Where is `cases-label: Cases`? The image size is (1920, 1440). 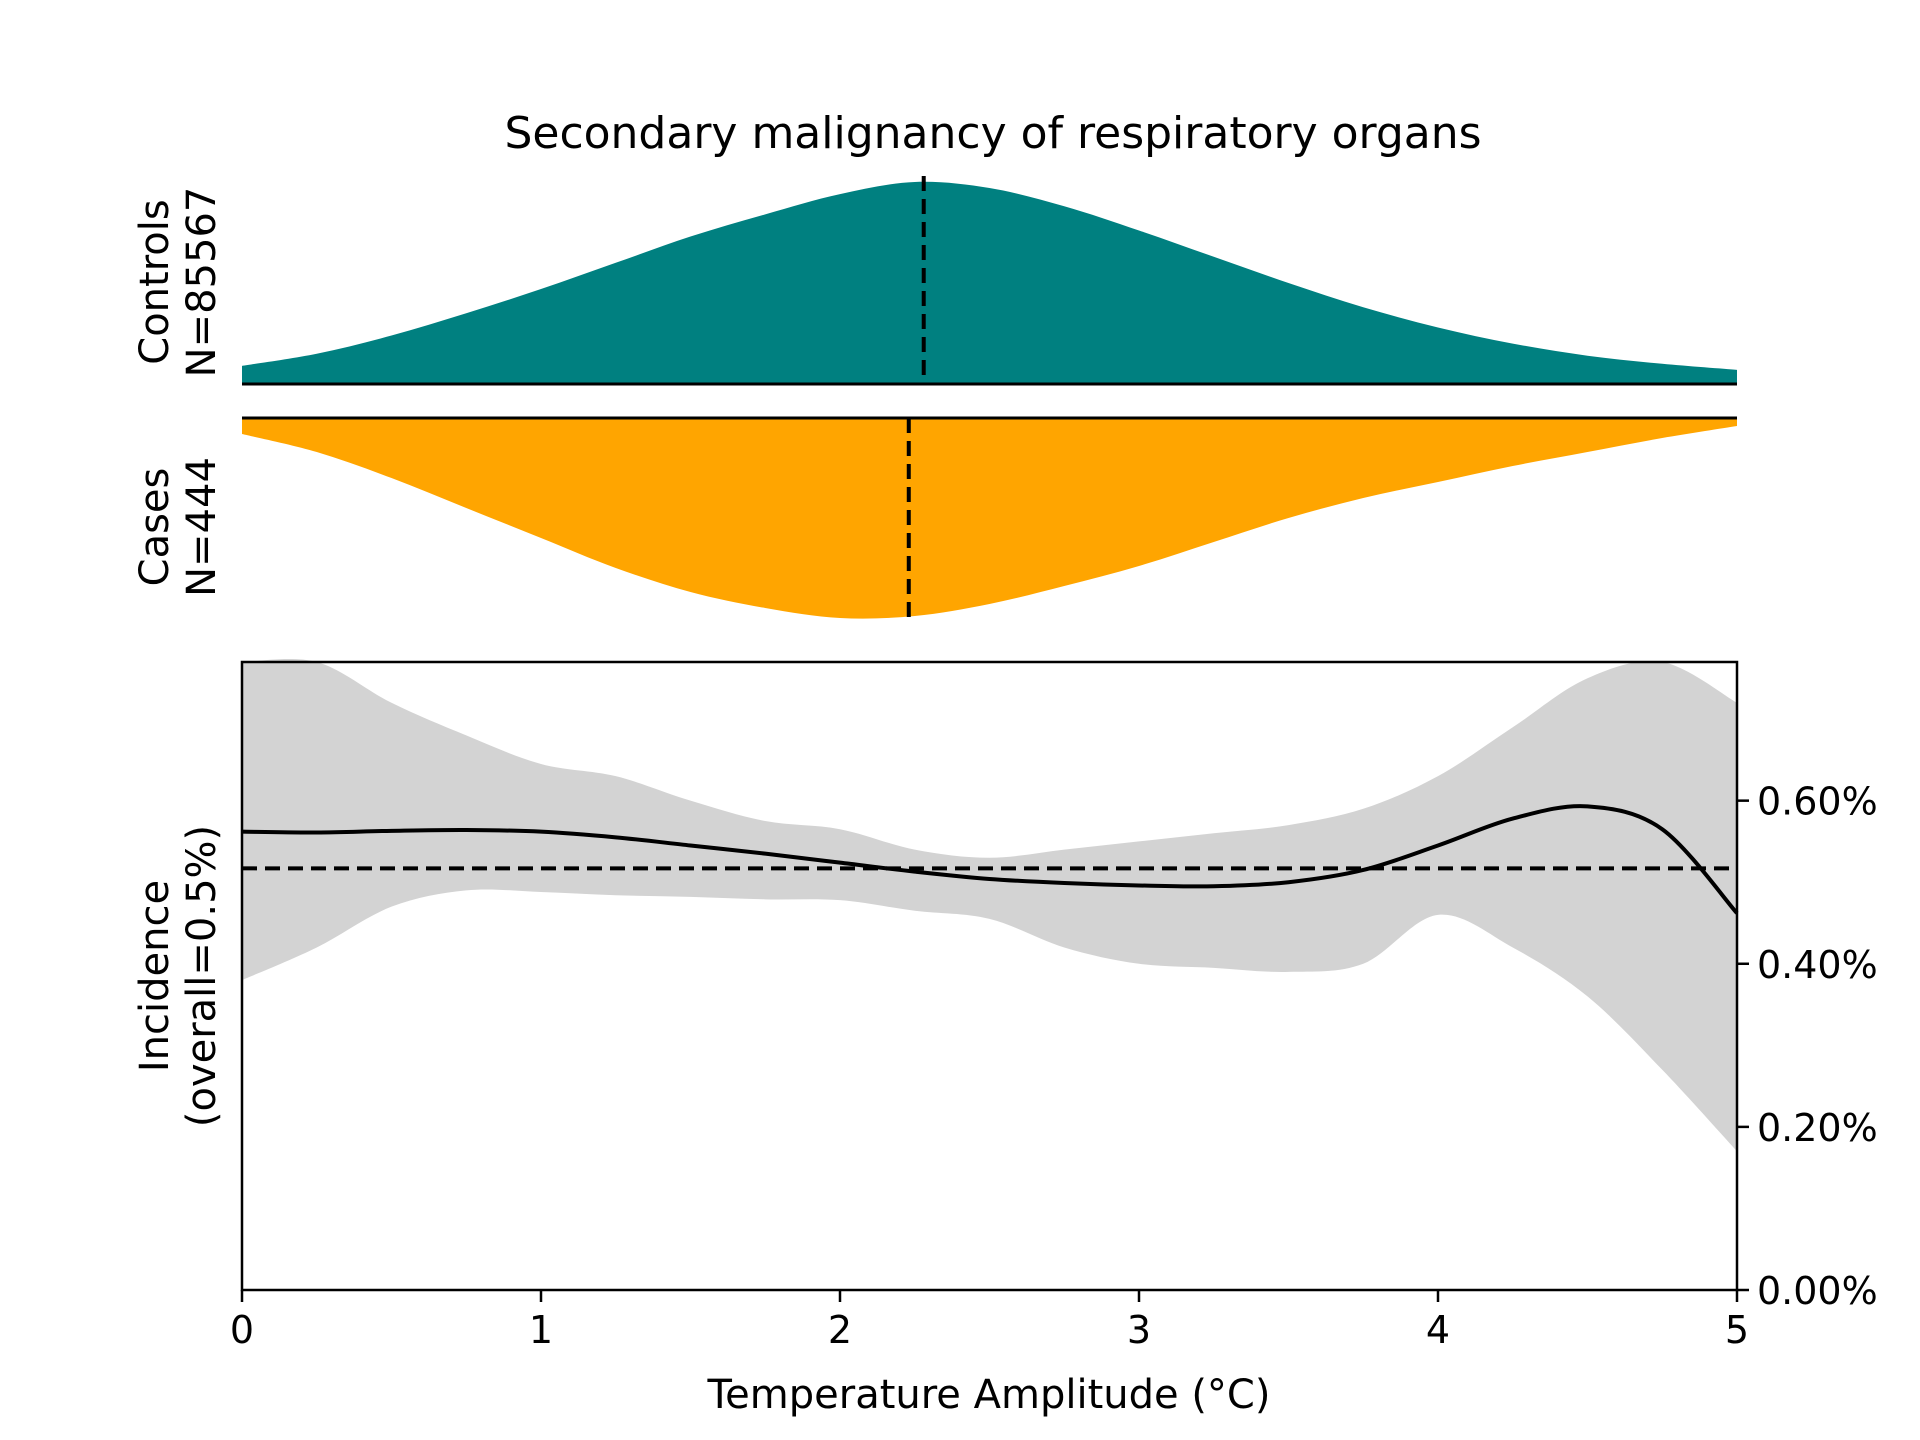
cases-label: Cases is located at coordinates (155, 527).